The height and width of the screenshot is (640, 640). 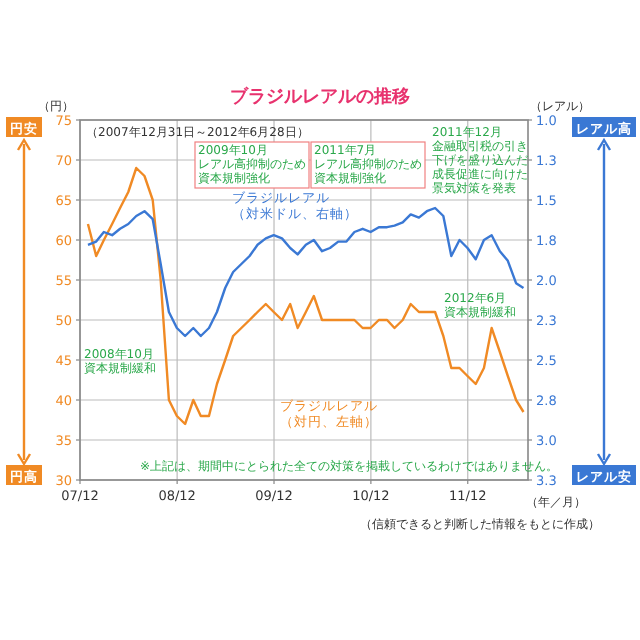 I want to click on line-series, so click(x=305, y=272).